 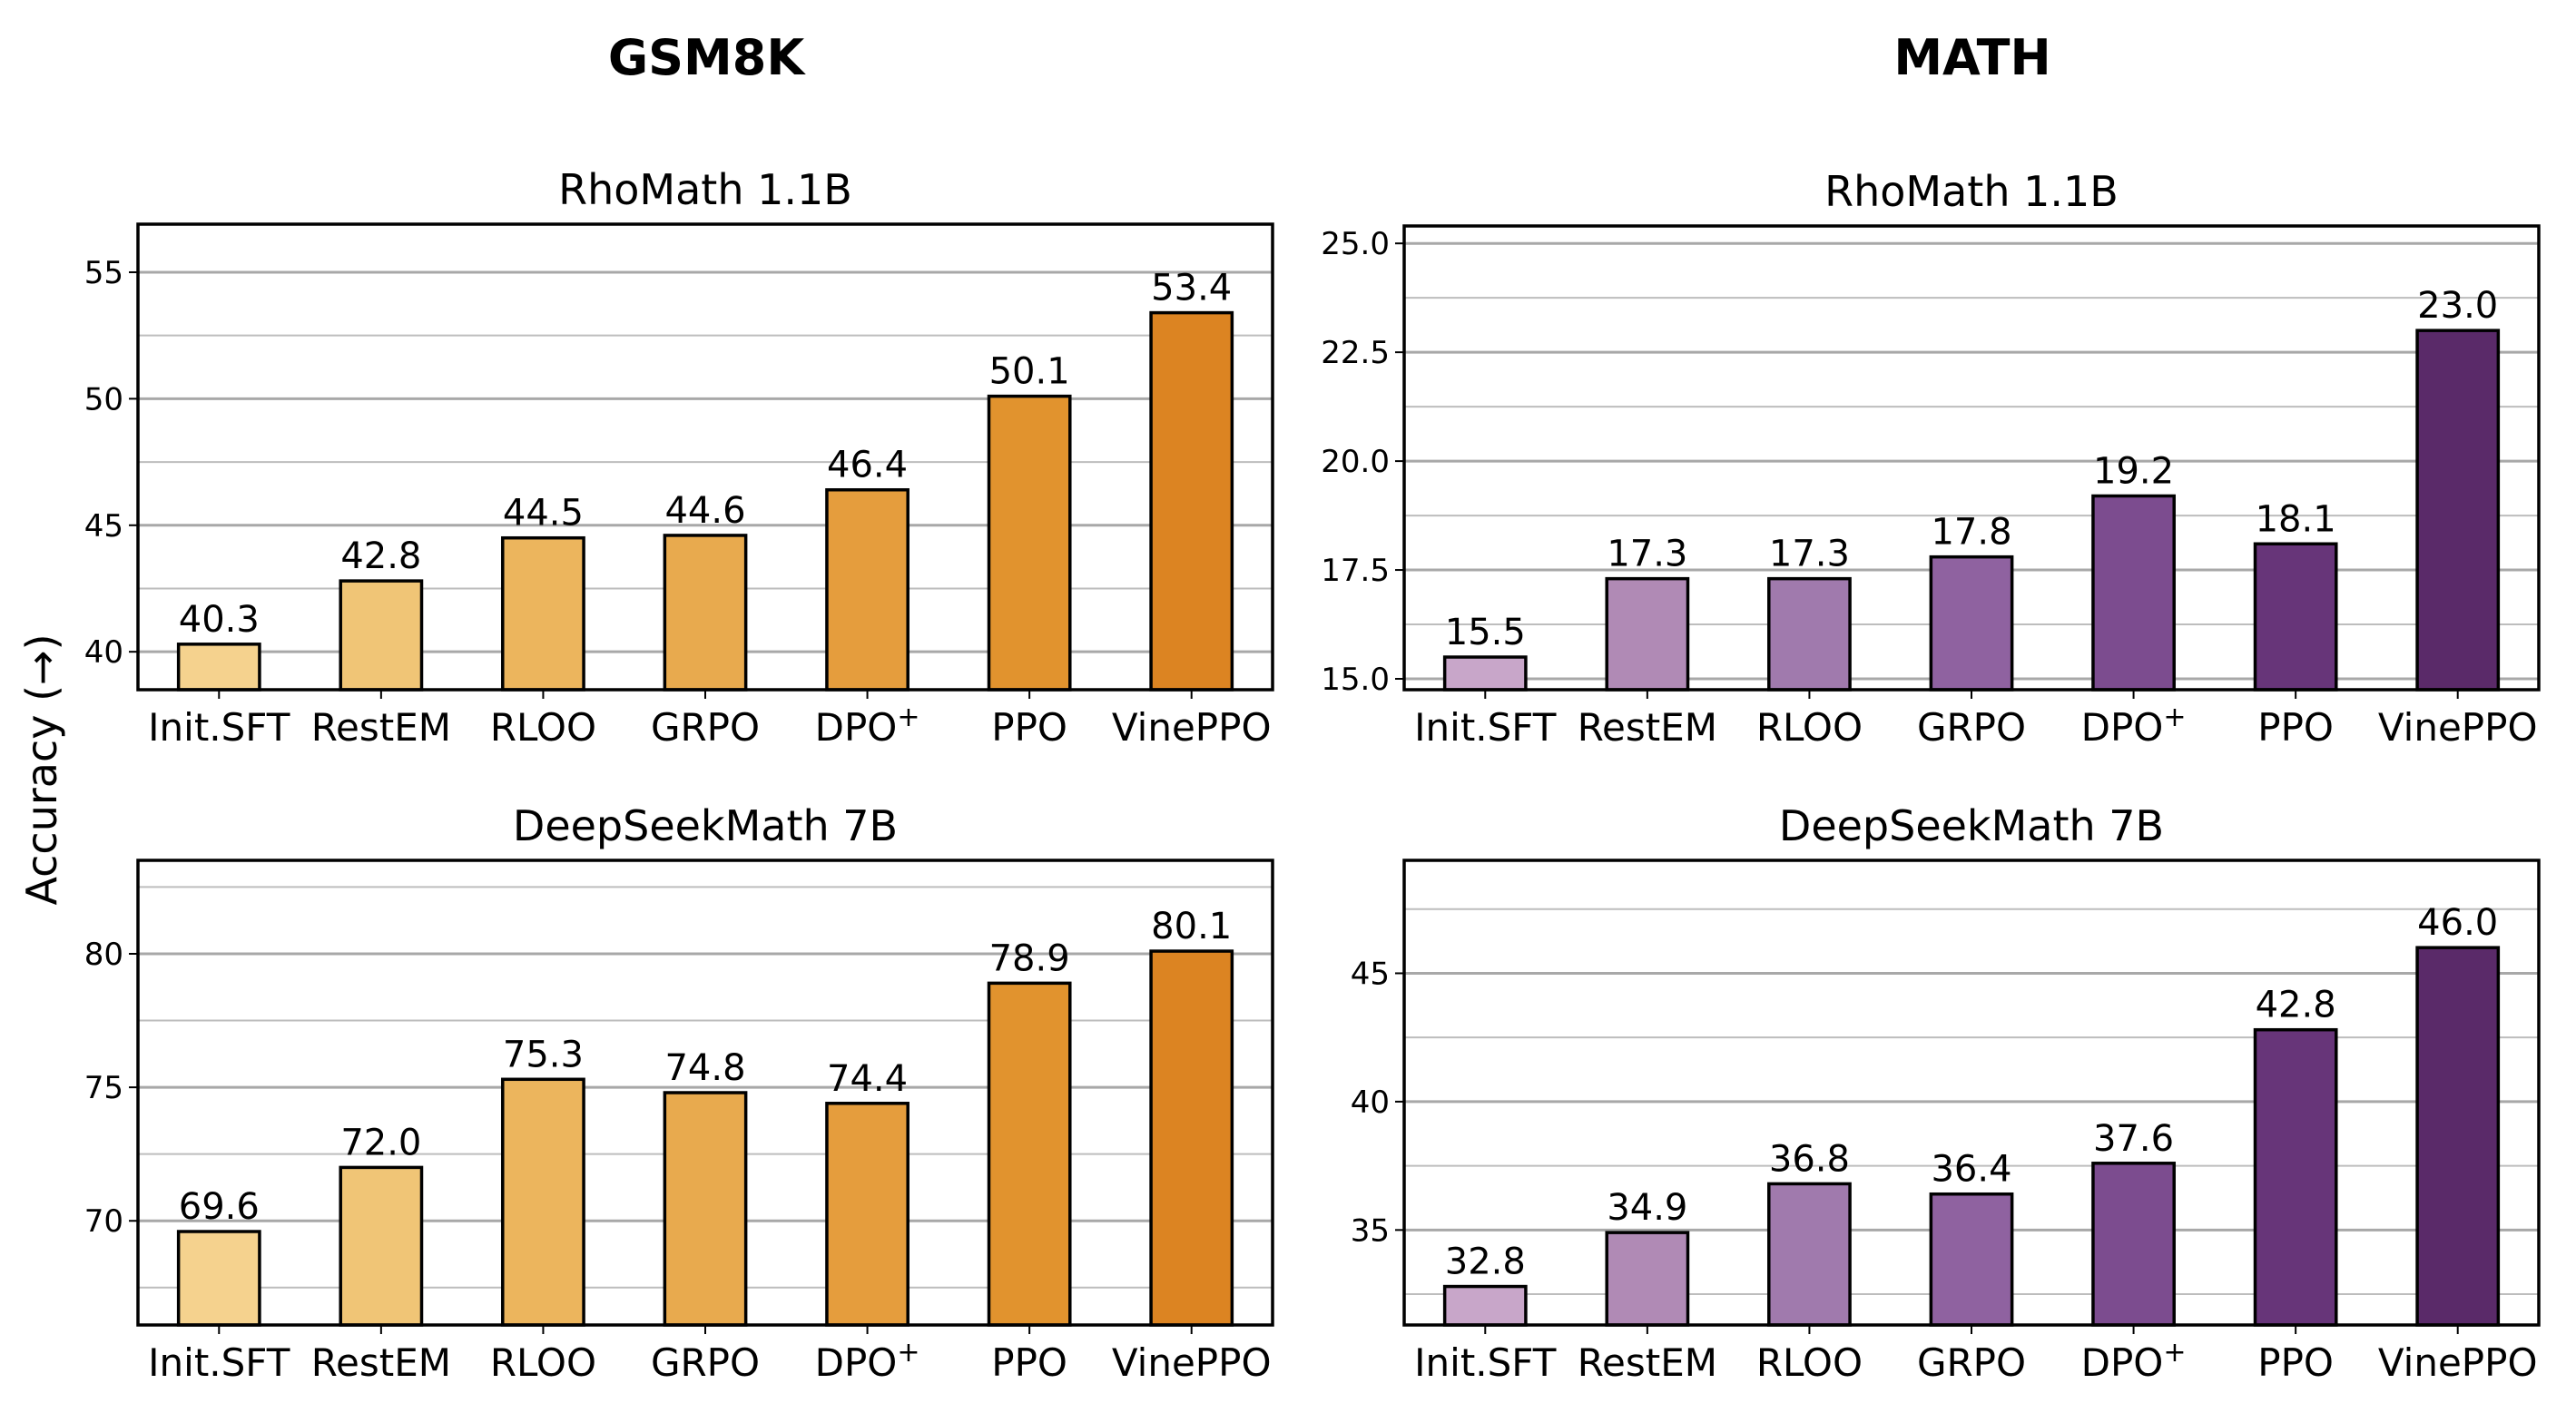 I want to click on data-label: 32.8, so click(x=1485, y=1262).